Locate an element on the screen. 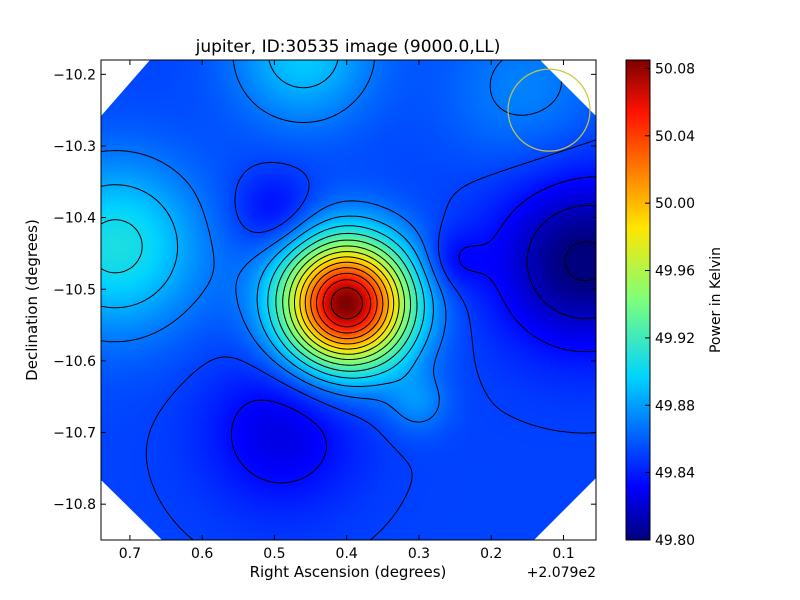 This screenshot has width=800, height=600. y-tick-label: −10.4 is located at coordinates (74, 219).